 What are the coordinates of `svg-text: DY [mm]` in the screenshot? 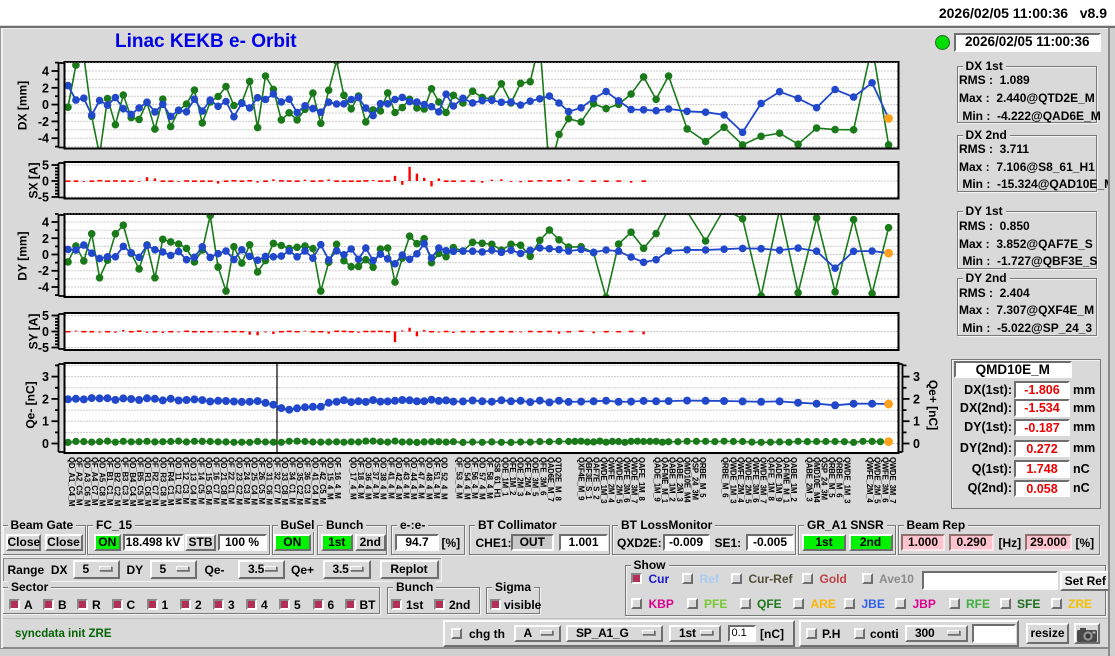 It's located at (23, 255).